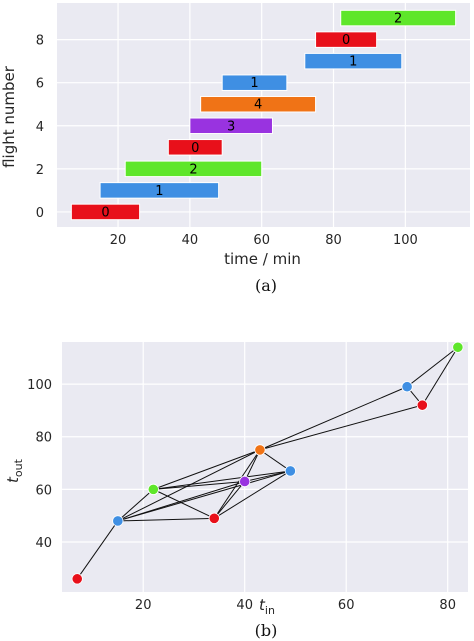 The height and width of the screenshot is (641, 474). I want to click on y-tick-label: 80, so click(43, 438).